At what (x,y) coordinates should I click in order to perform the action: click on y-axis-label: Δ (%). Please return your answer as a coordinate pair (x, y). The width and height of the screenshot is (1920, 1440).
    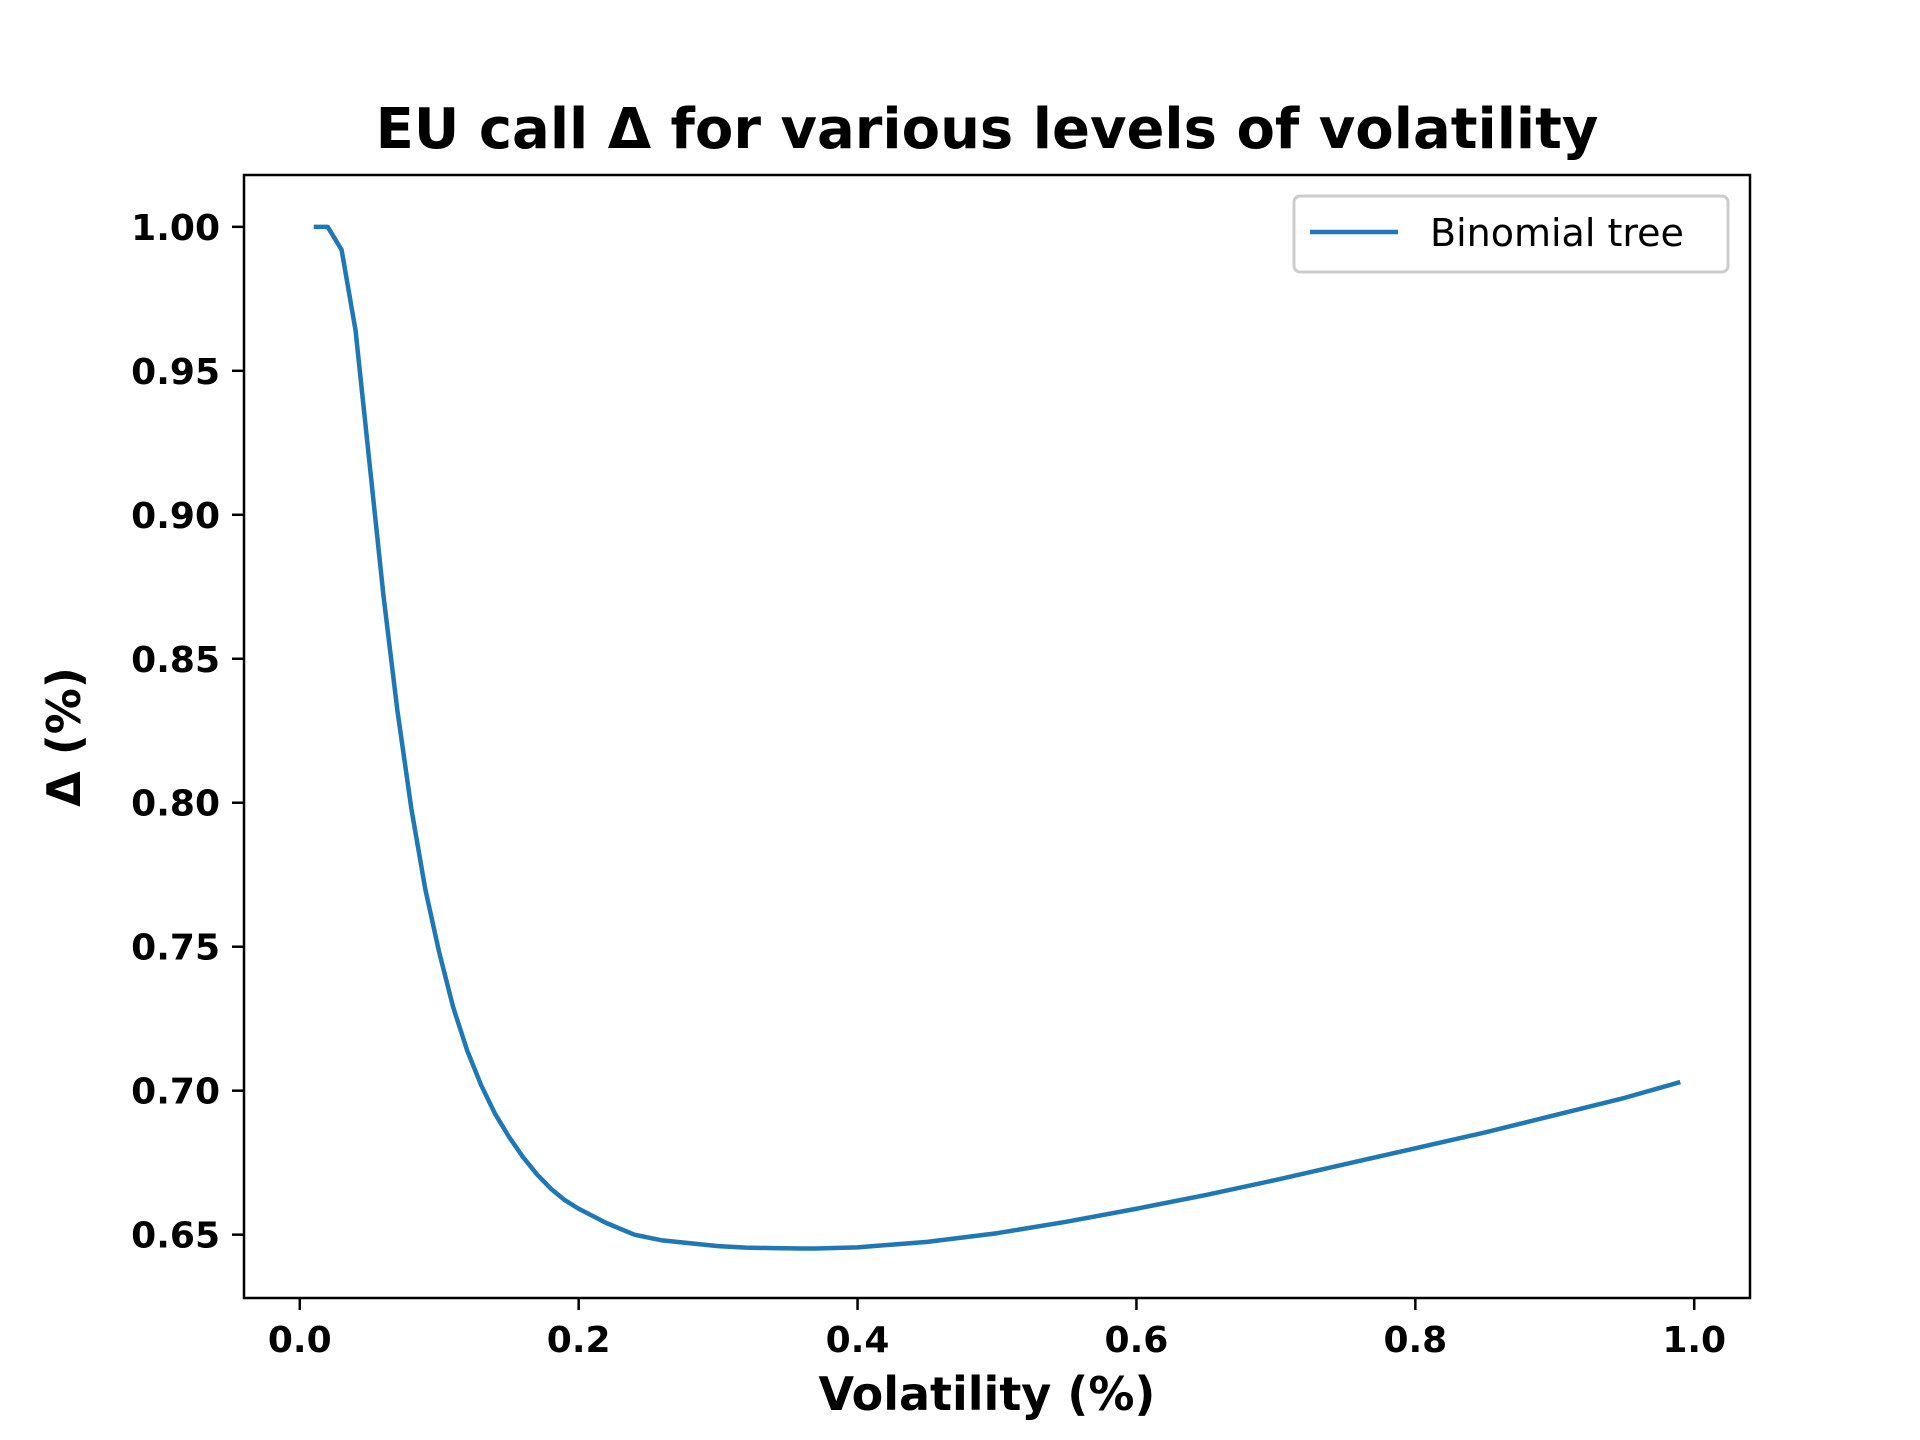
    Looking at the image, I should click on (64, 737).